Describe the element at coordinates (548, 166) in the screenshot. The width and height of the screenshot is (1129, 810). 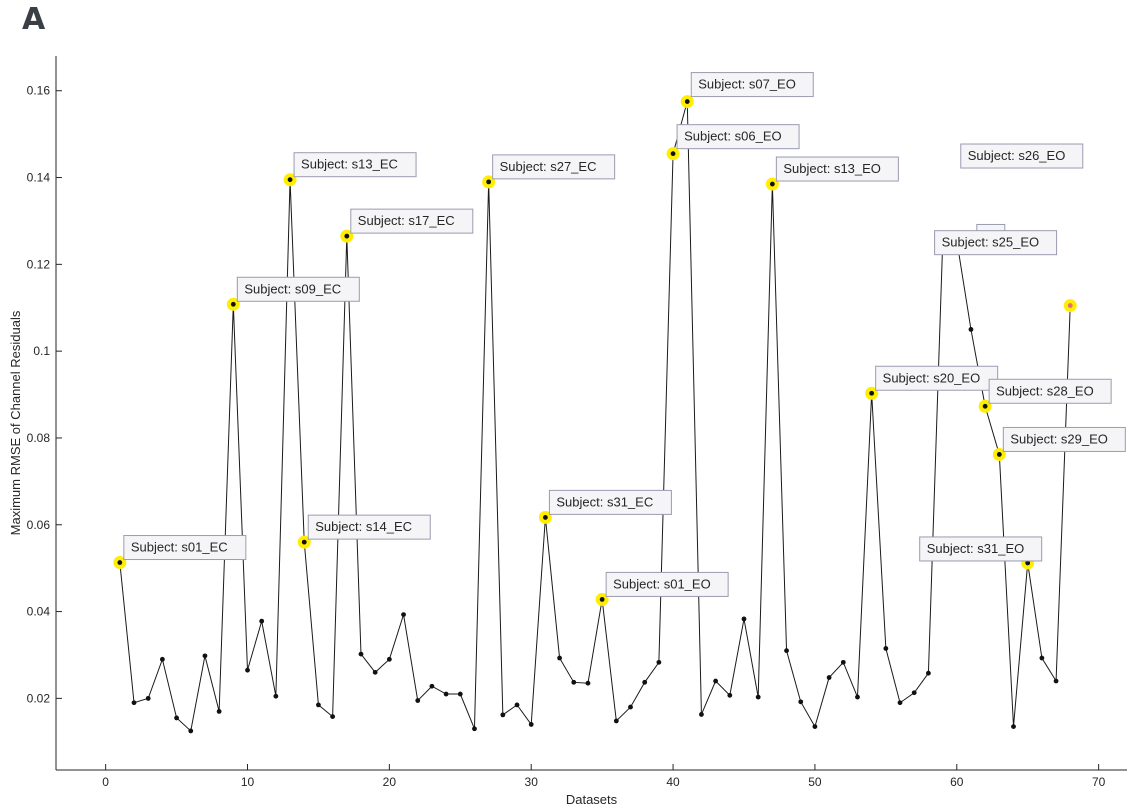
I see `callout-label: Subject: s27_EC` at that location.